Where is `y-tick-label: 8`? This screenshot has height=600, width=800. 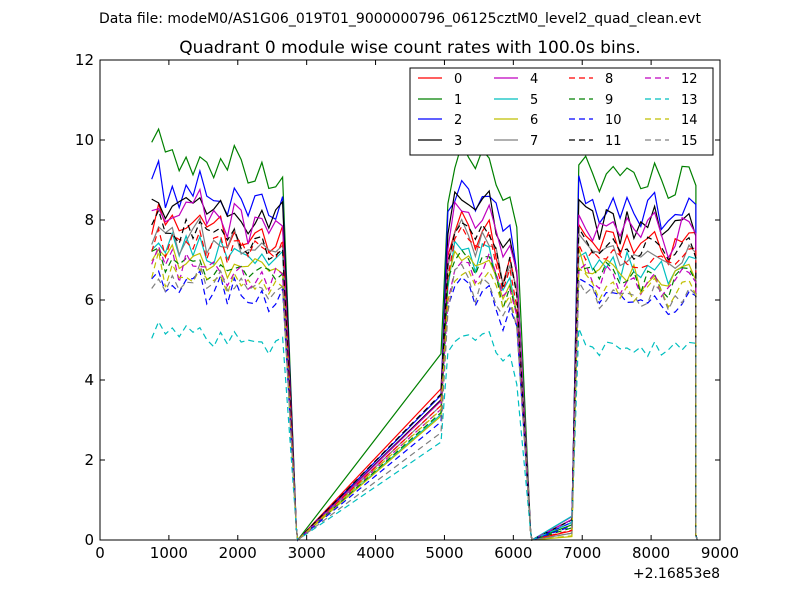 y-tick-label: 8 is located at coordinates (89, 220).